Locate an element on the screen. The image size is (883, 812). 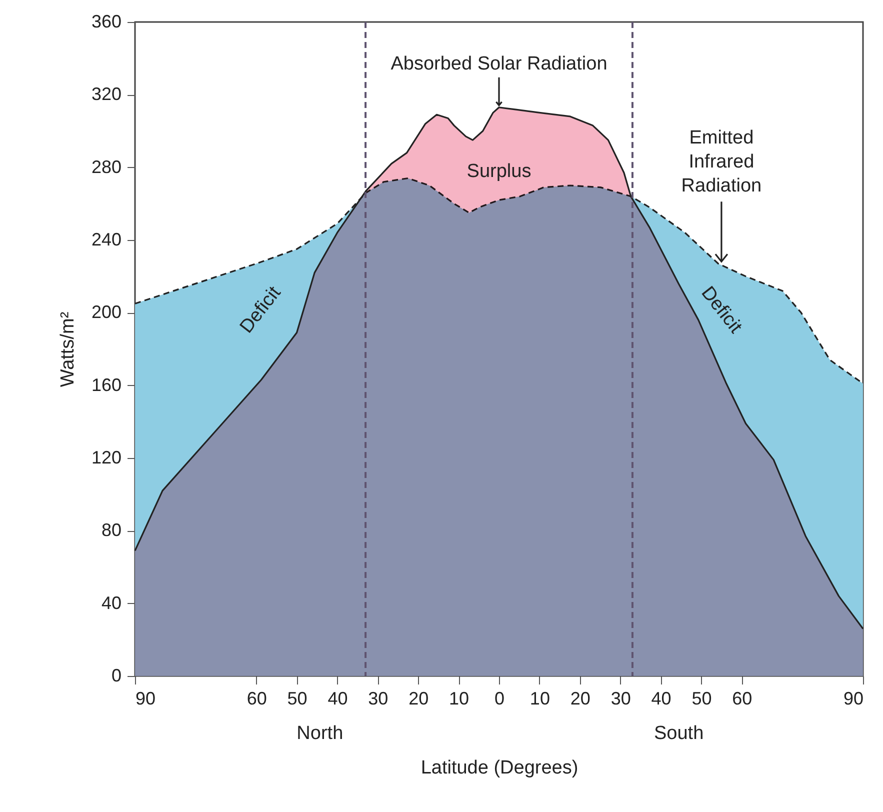
x-axis-title: Latitude (Degrees) is located at coordinates (499, 768).